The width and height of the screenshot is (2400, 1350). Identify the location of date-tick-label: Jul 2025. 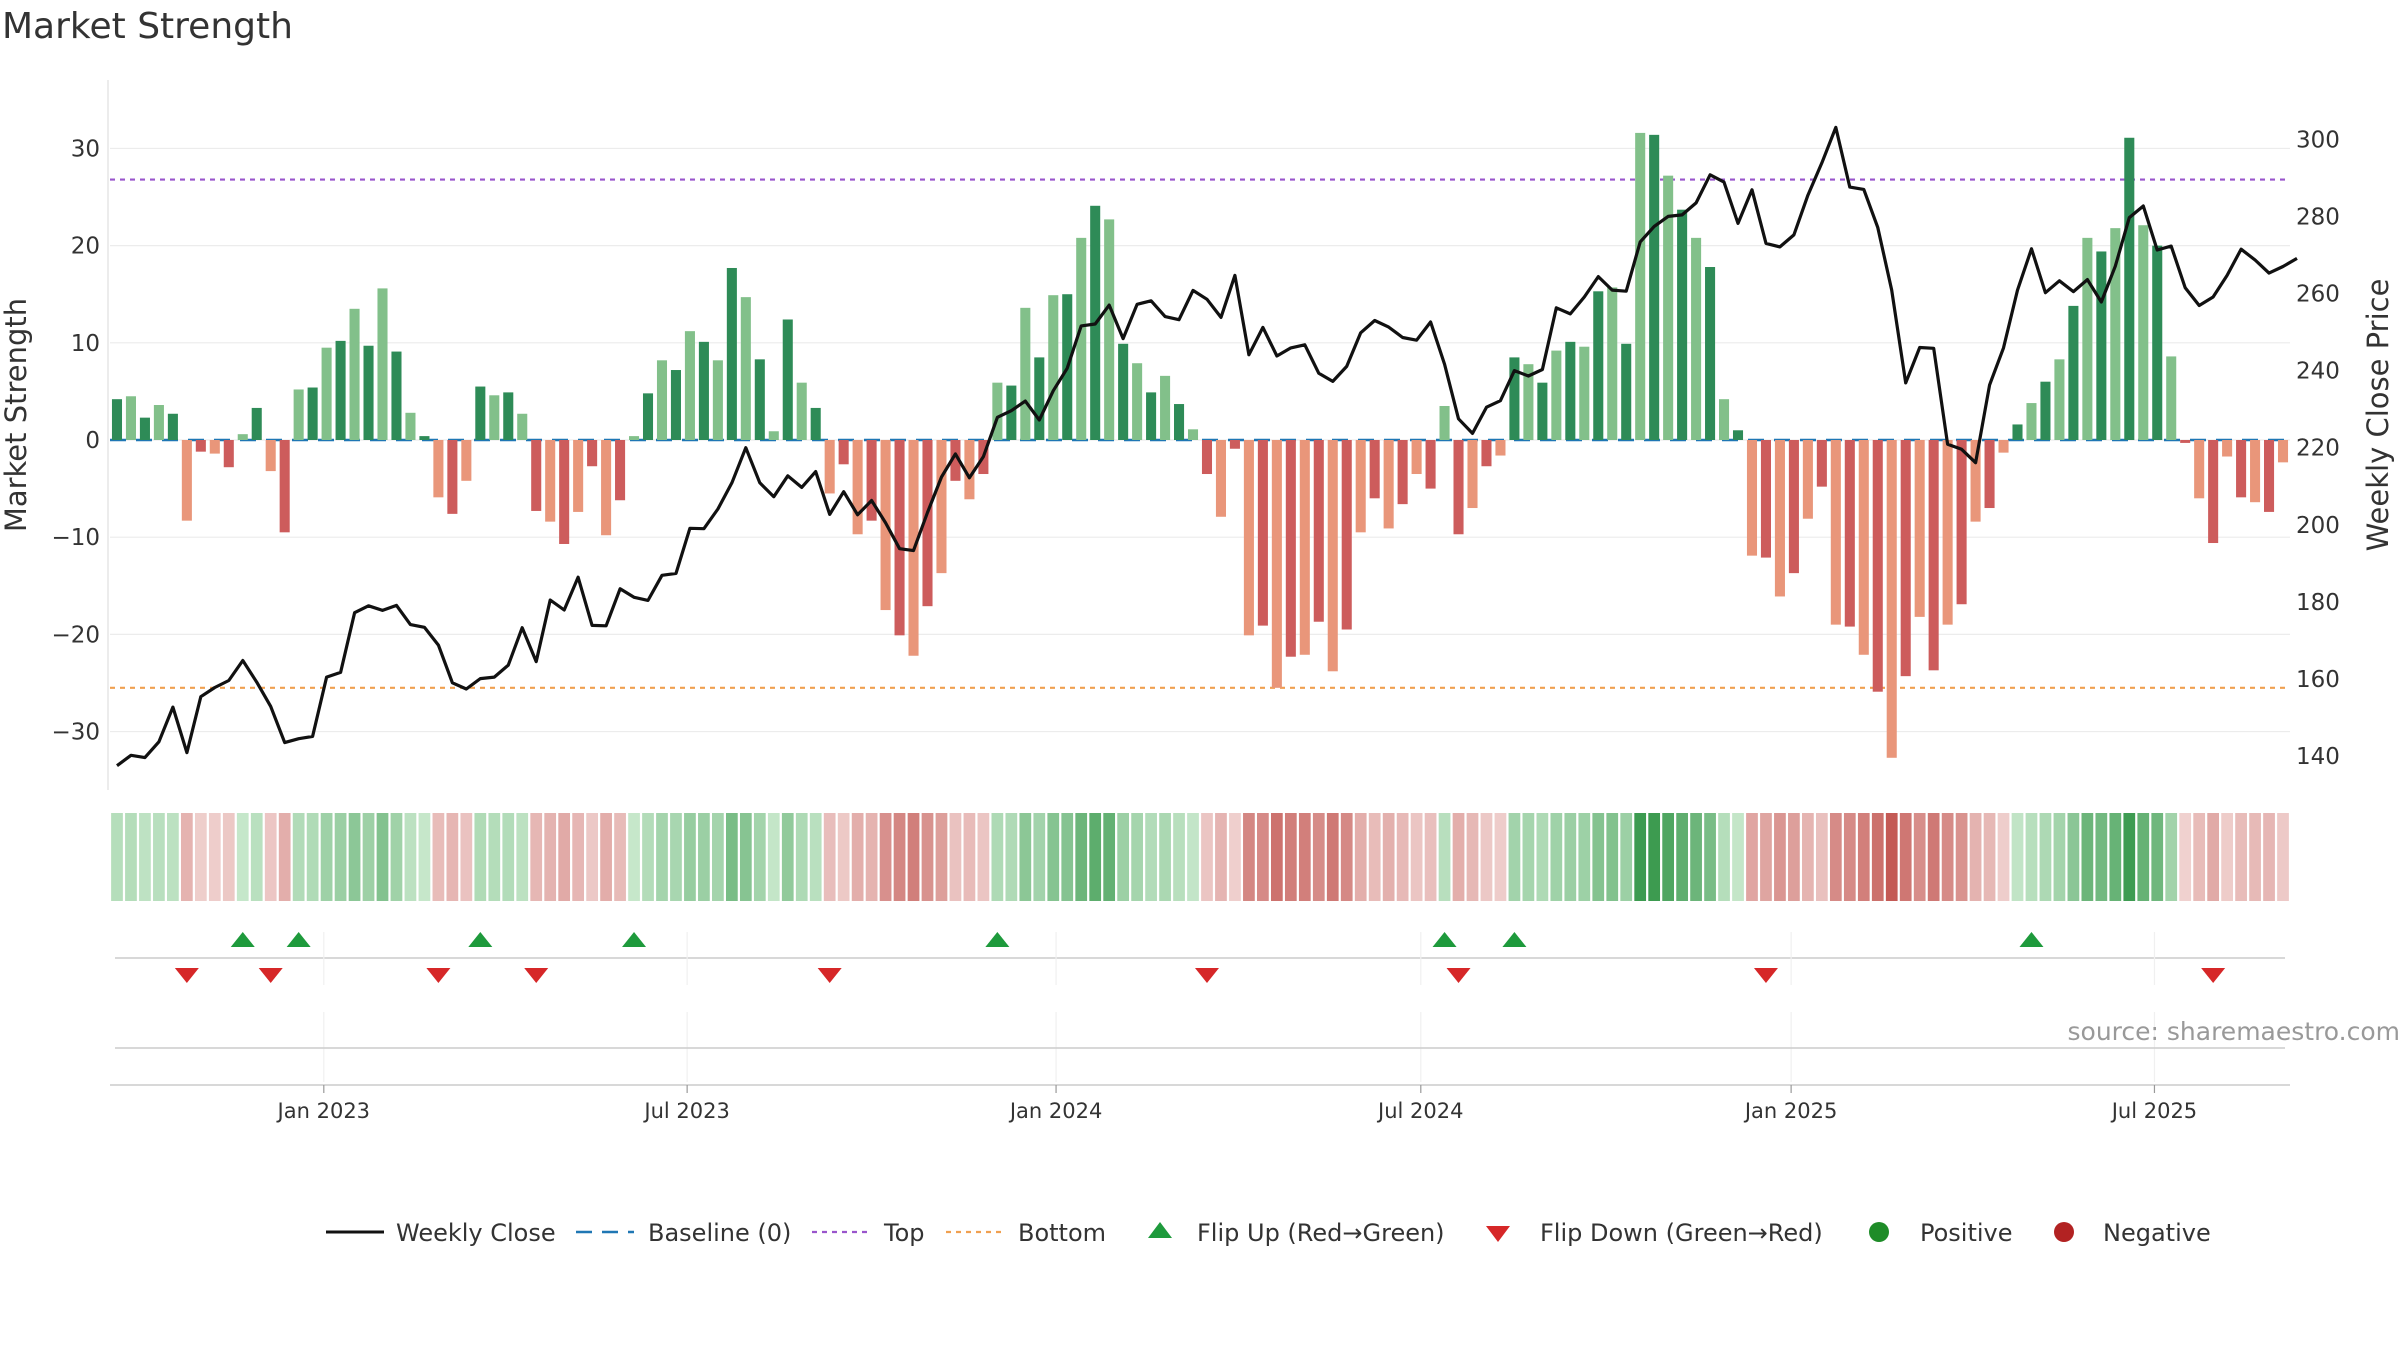
(2153, 1111).